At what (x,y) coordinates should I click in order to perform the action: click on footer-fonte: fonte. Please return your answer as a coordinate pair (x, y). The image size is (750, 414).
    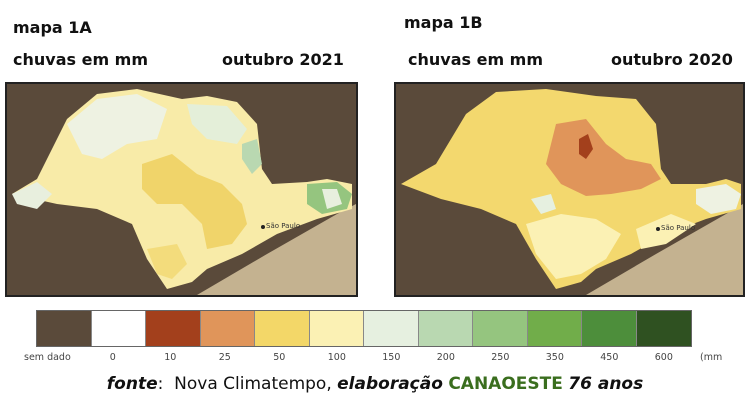
    Looking at the image, I should click on (132, 384).